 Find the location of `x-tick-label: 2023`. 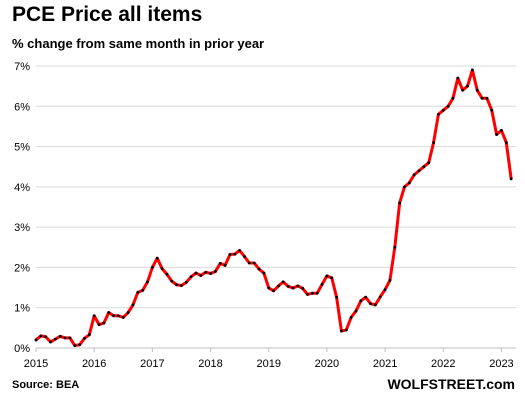

x-tick-label: 2023 is located at coordinates (501, 364).